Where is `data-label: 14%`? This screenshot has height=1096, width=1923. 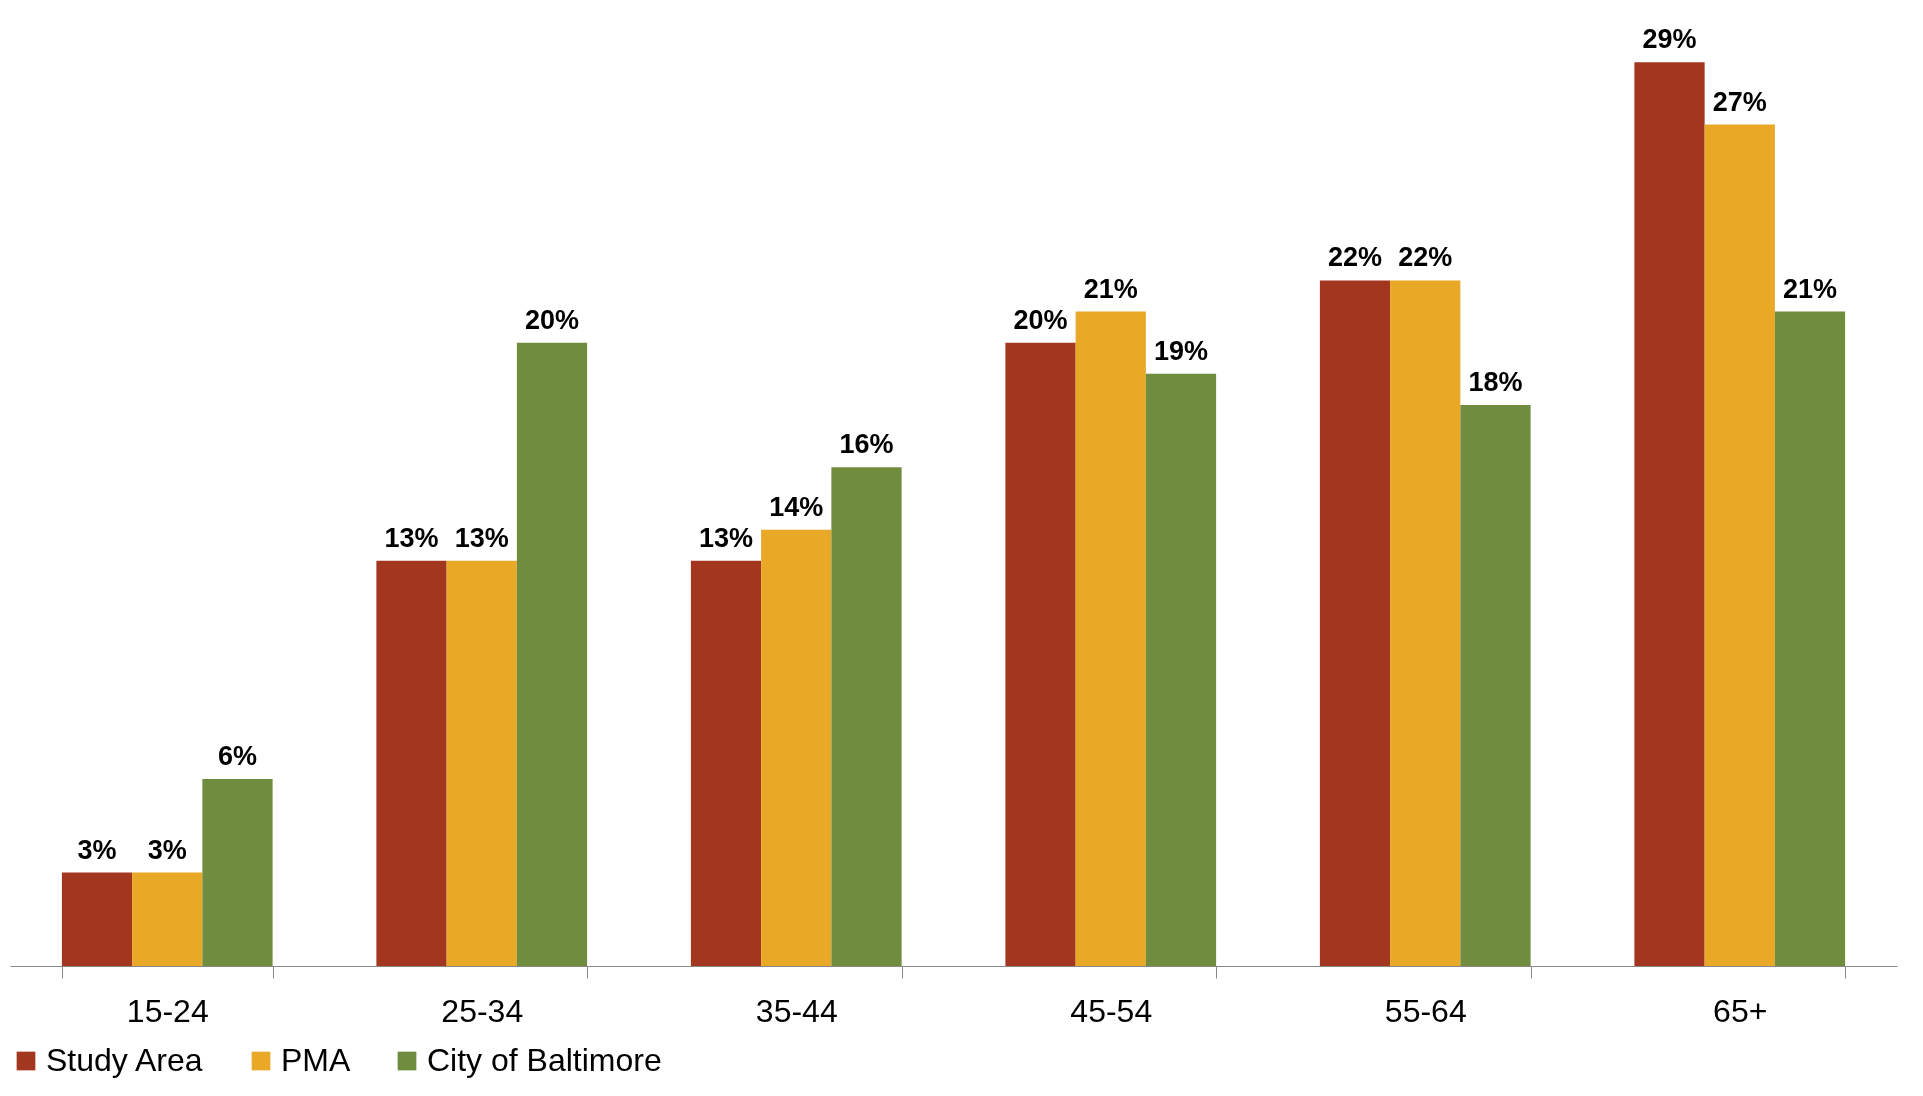
data-label: 14% is located at coordinates (796, 506).